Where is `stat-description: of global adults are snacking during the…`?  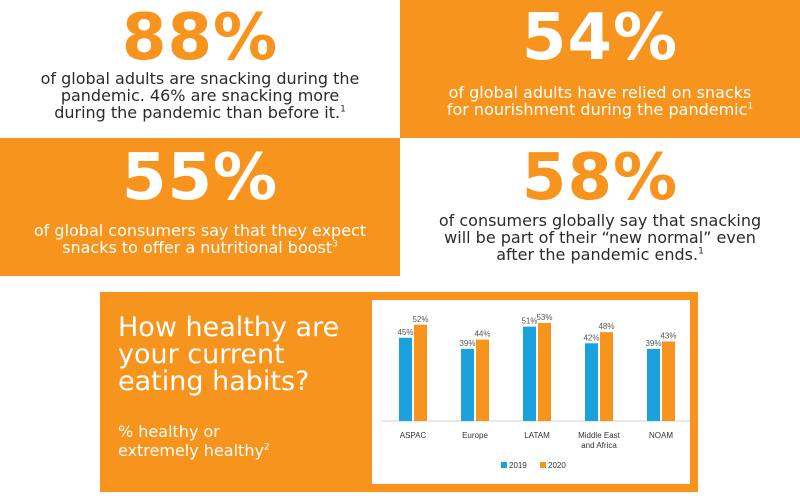
stat-description: of global adults are snacking during the… is located at coordinates (200, 95).